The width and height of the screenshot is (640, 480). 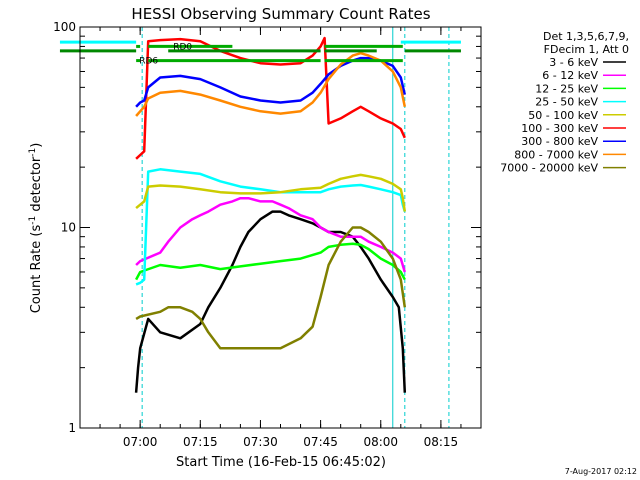 What do you see at coordinates (559, 128) in the screenshot?
I see `legend-label-5: 100 - 300 keV` at bounding box center [559, 128].